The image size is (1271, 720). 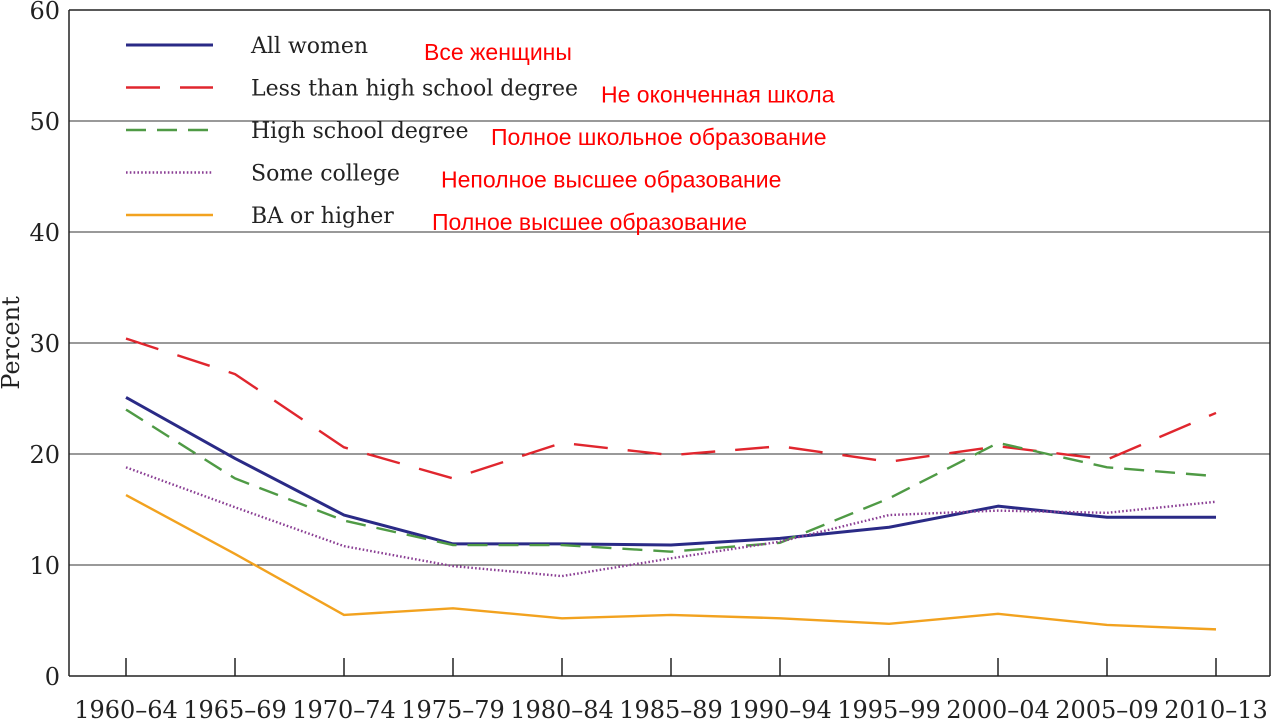 I want to click on legend-label-3: Some college, so click(x=325, y=174).